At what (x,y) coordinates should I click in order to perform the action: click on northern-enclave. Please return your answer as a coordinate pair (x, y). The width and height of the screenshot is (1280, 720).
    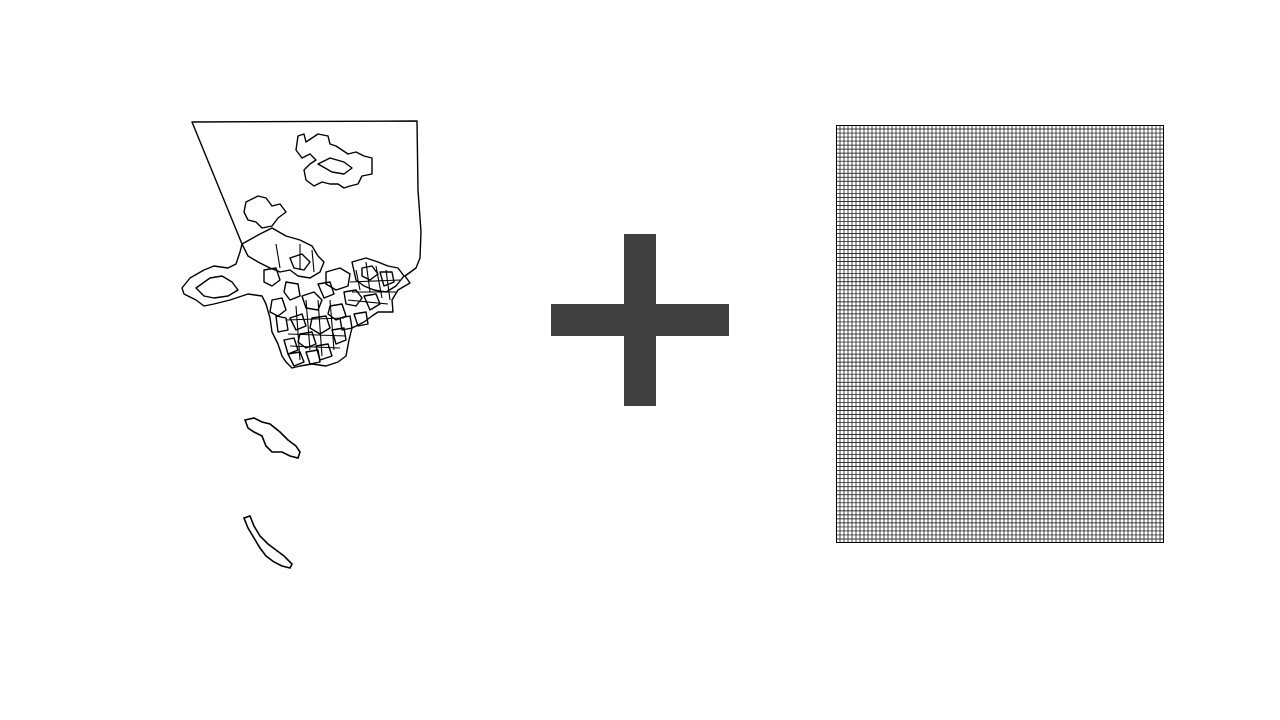
    Looking at the image, I should click on (334, 161).